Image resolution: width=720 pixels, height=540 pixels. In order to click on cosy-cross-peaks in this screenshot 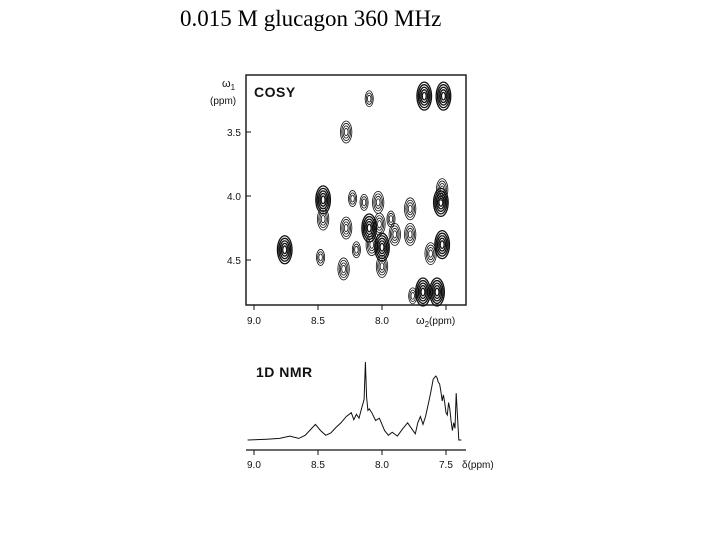, I will do `click(364, 194)`.